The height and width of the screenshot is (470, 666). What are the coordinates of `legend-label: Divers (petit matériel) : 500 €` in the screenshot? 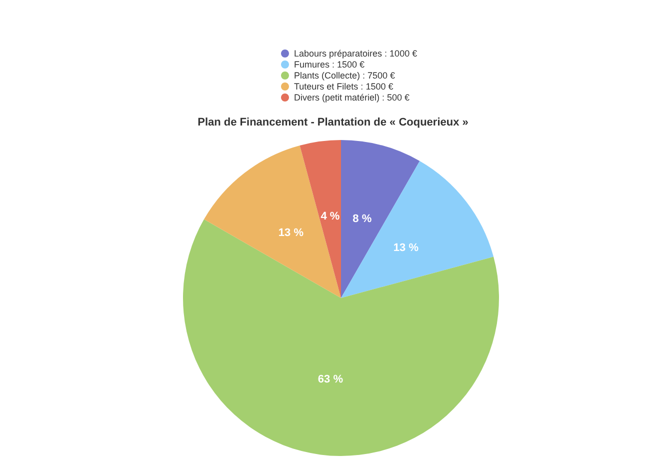 It's located at (352, 97).